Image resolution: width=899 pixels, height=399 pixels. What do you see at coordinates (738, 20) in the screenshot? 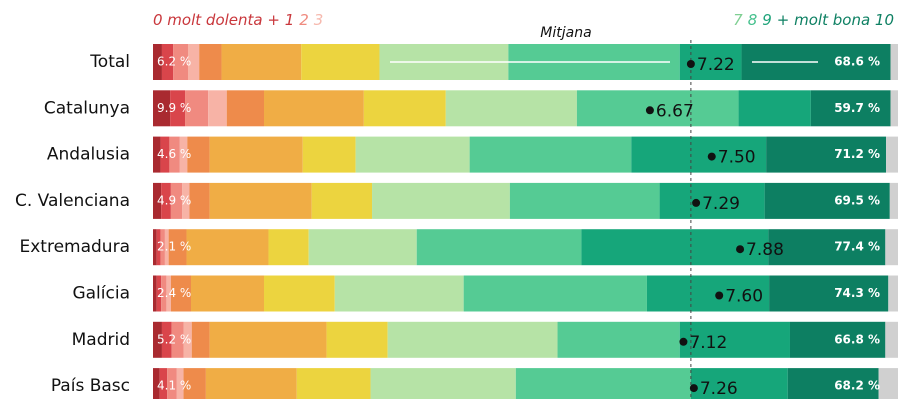
I see `legend-entry: 7` at bounding box center [738, 20].